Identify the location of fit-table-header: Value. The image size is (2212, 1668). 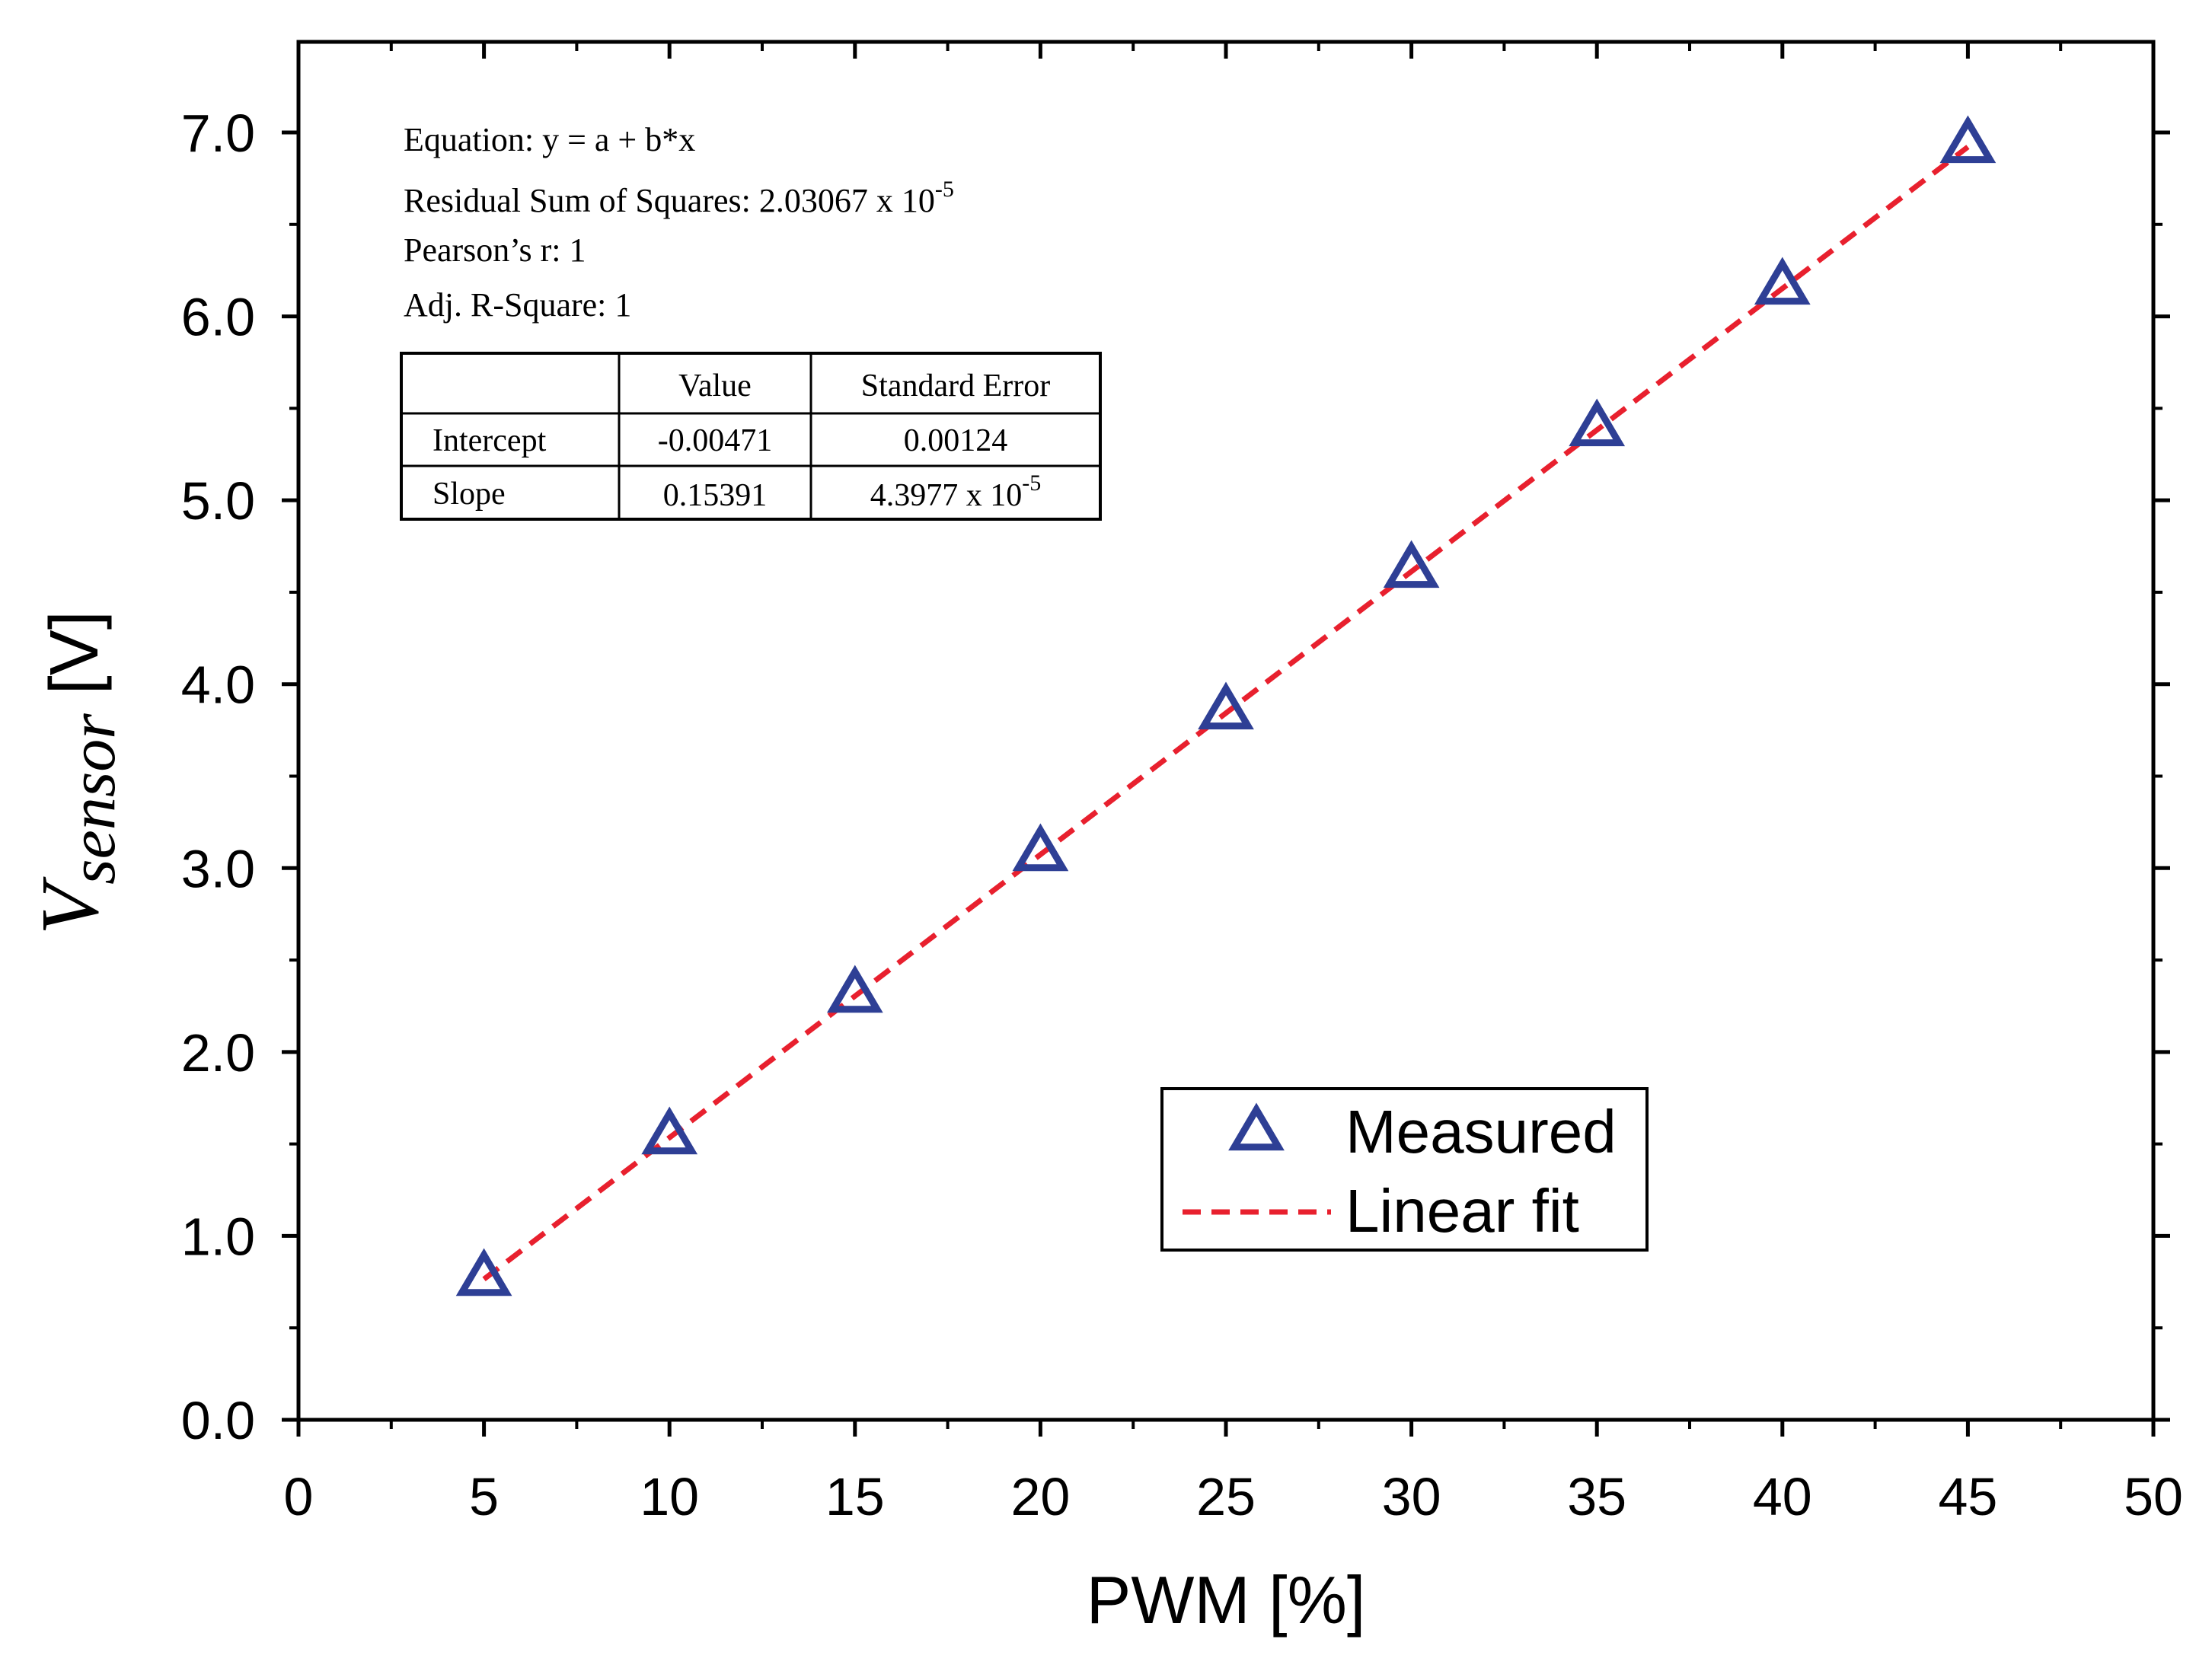
(715, 385).